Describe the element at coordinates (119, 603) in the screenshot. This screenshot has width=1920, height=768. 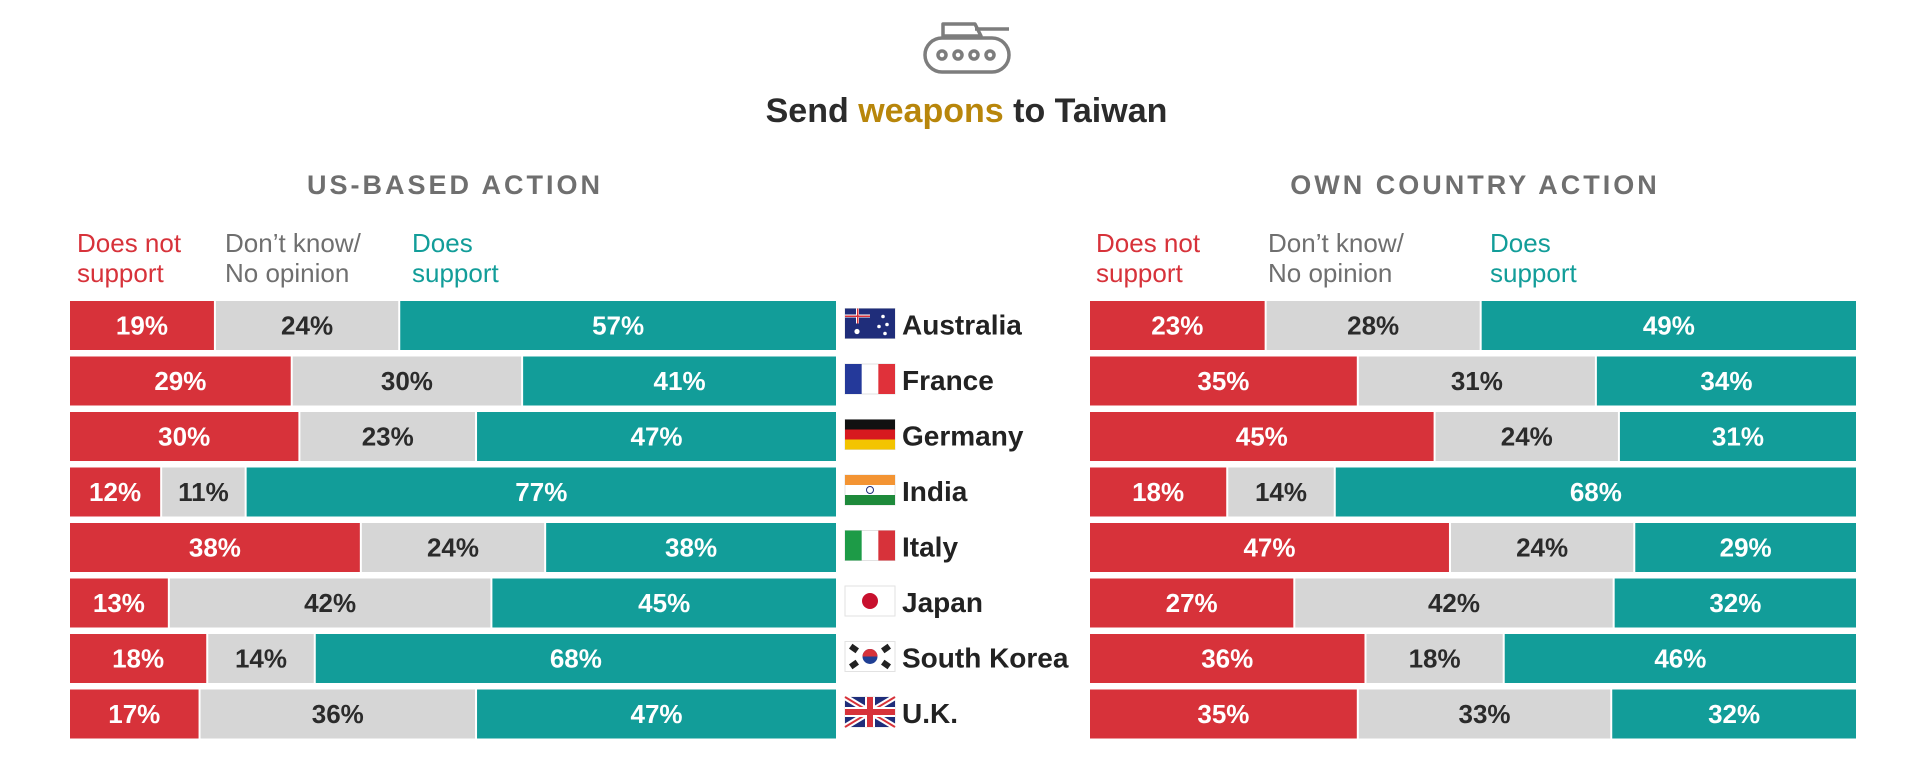
I see `us-label-not-support-japan: 13%` at that location.